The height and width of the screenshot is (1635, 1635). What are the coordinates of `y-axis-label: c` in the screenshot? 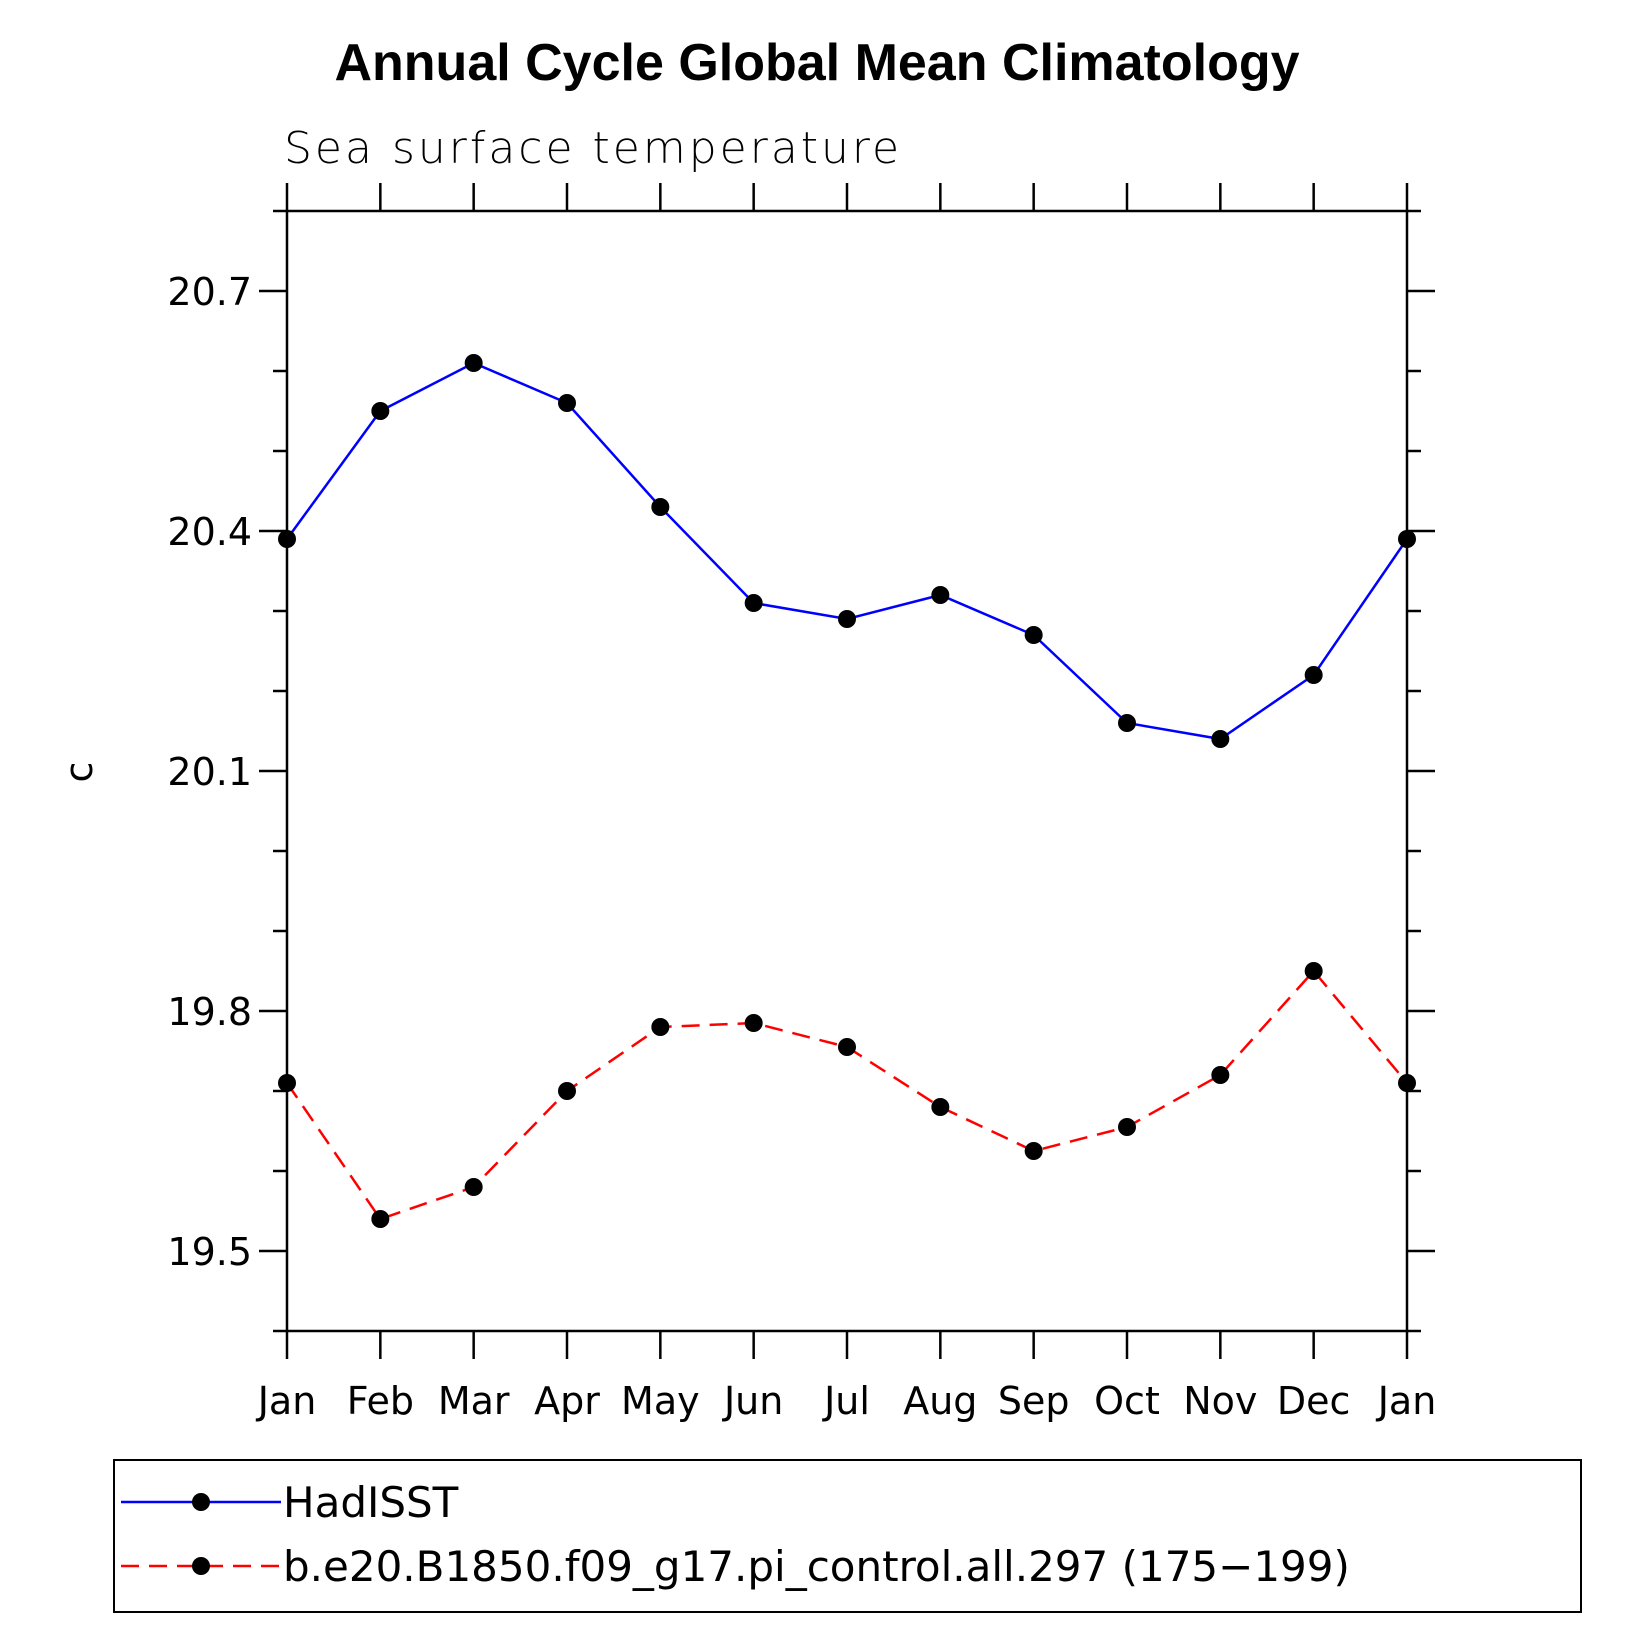 It's located at (79, 772).